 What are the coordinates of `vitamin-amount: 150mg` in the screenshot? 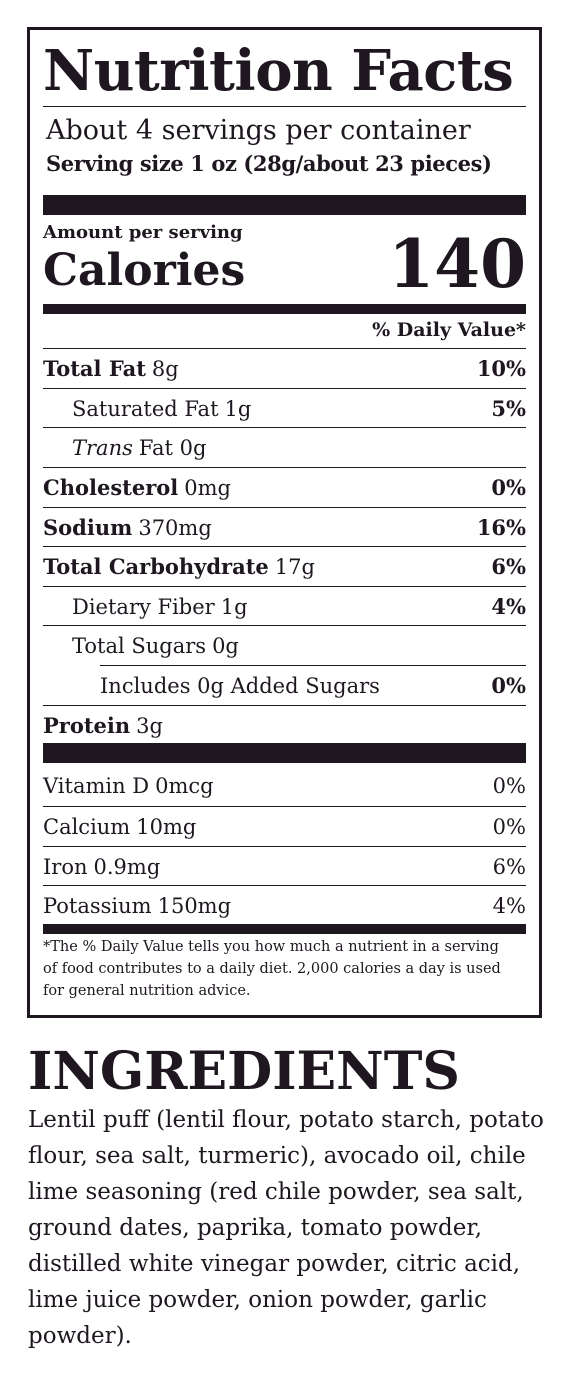 It's located at (194, 905).